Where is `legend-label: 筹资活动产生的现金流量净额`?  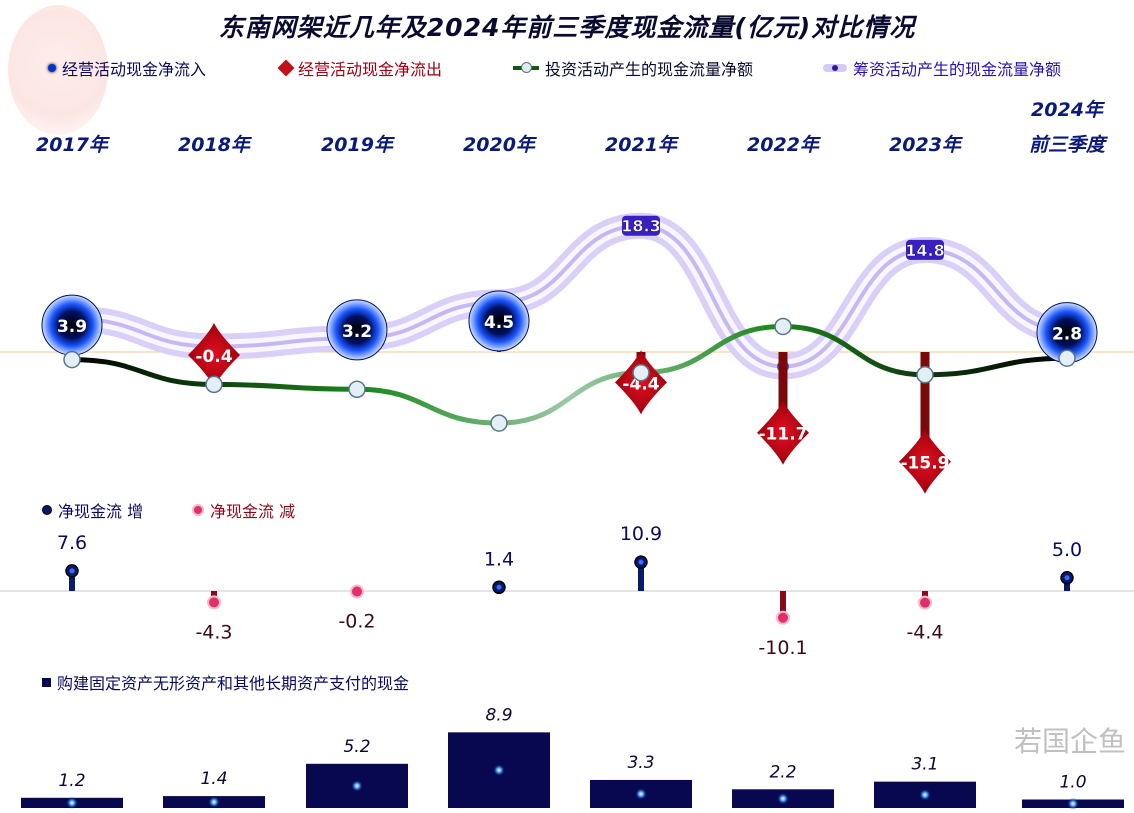
legend-label: 筹资活动产生的现金流量净额 is located at coordinates (957, 69).